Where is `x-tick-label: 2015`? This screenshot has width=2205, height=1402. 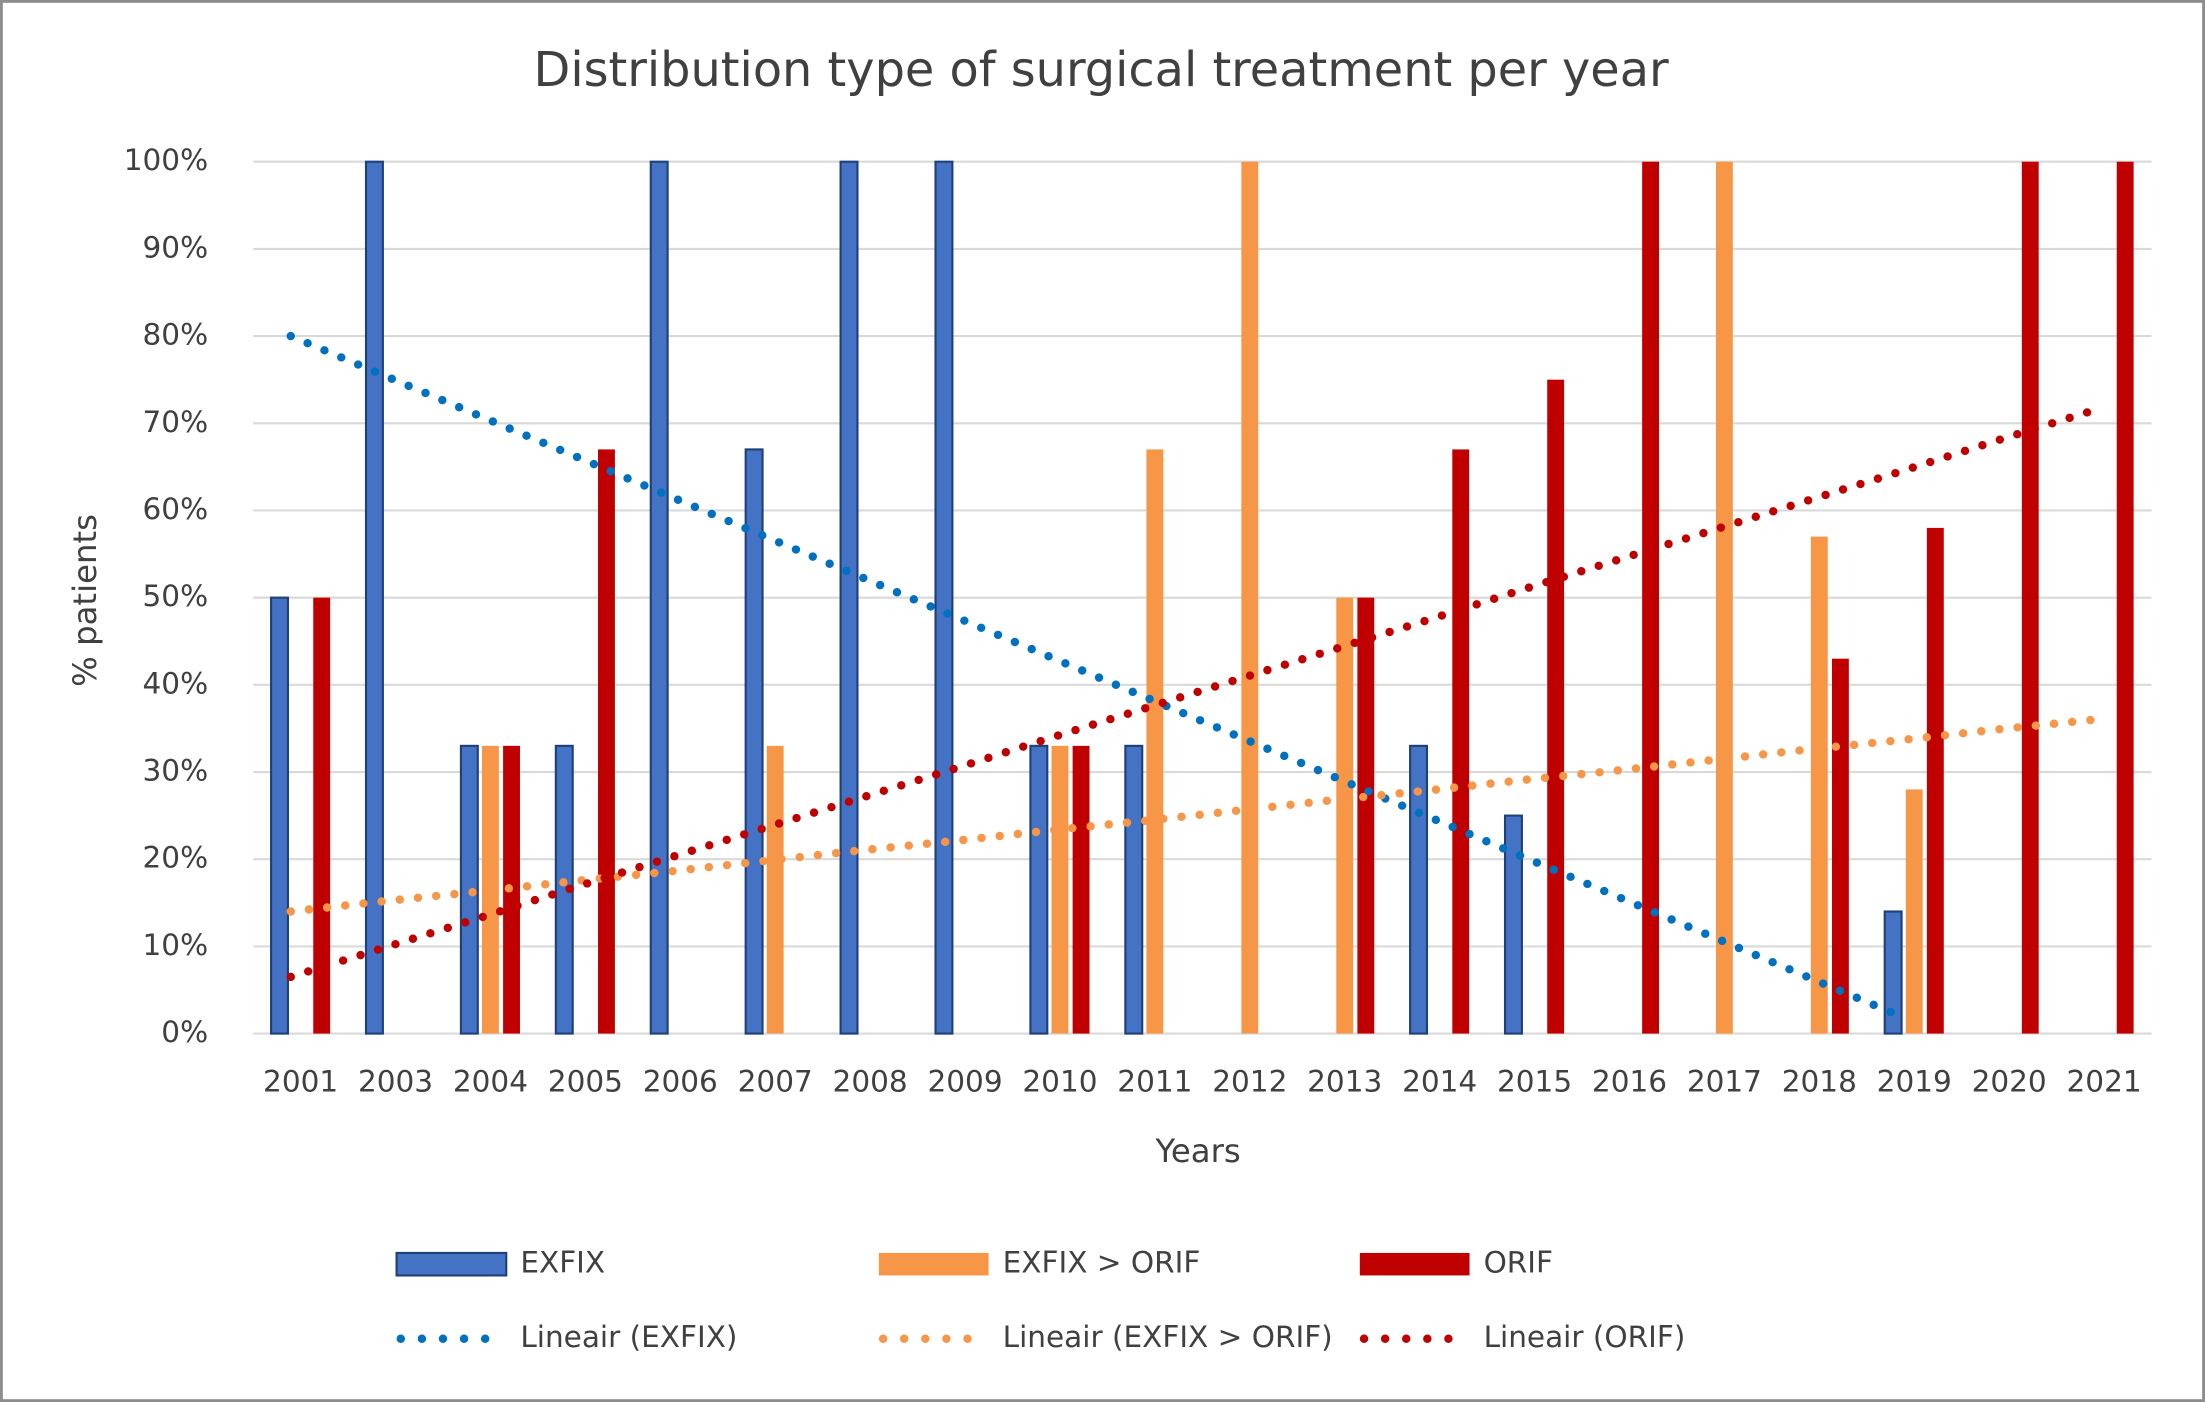
x-tick-label: 2015 is located at coordinates (1534, 1081).